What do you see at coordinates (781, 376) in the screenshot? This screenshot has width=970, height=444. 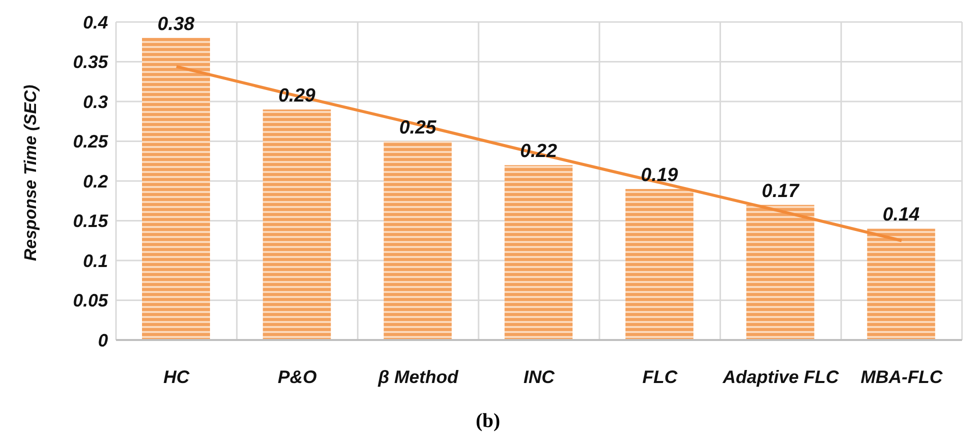 I see `x-tick-label: Adaptive FLC` at bounding box center [781, 376].